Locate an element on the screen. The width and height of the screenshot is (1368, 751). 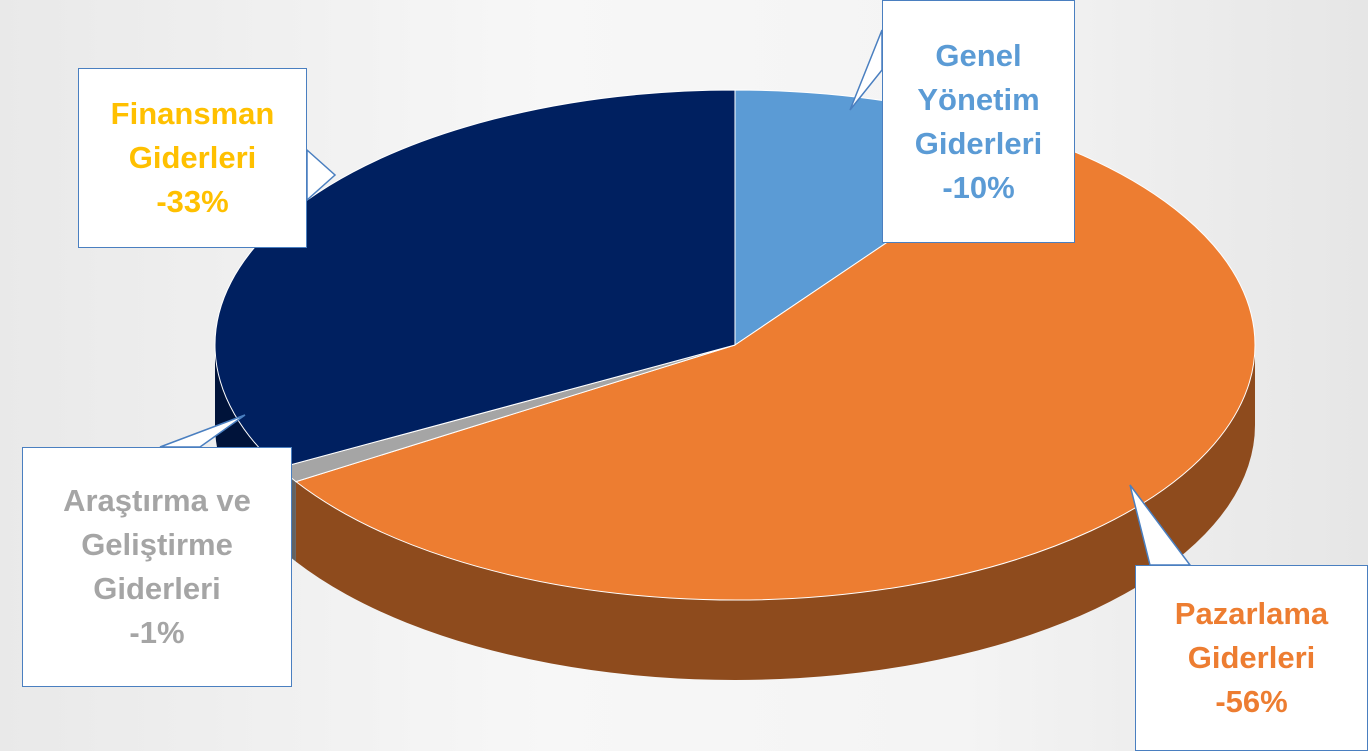
category-label: Pazarlama Giderleri is located at coordinates (1251, 635).